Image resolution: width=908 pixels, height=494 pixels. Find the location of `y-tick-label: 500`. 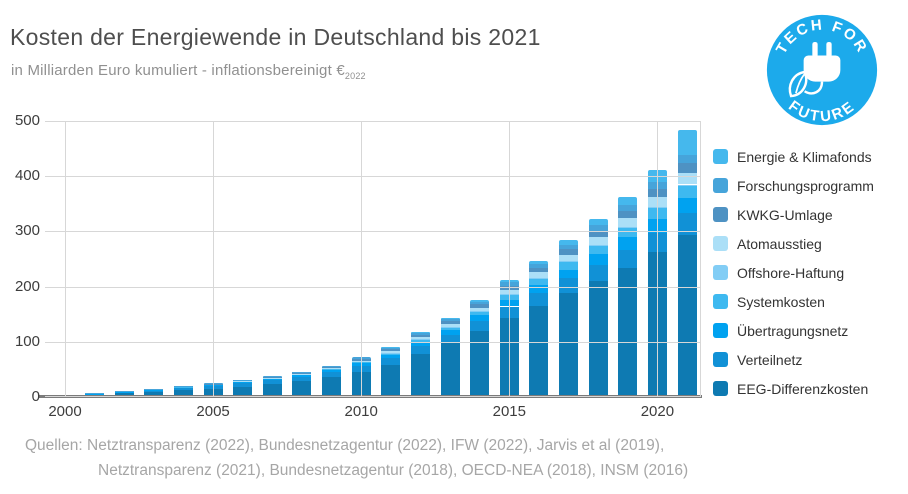

y-tick-label: 500 is located at coordinates (27, 120).